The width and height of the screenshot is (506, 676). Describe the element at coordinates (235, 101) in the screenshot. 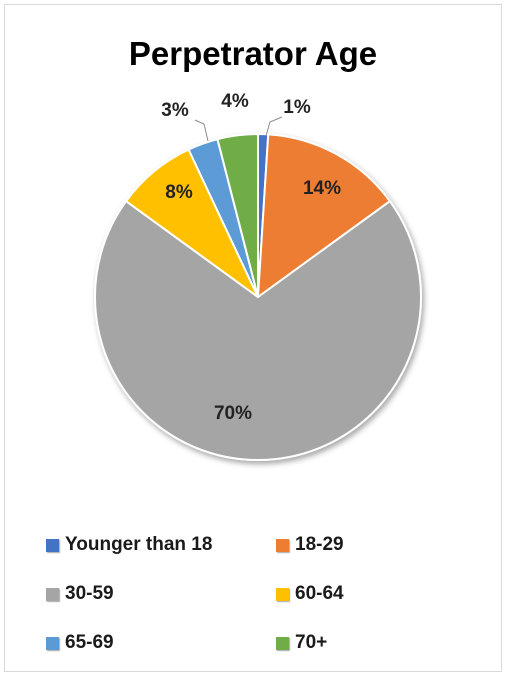

I see `data-label-70: 4%` at that location.